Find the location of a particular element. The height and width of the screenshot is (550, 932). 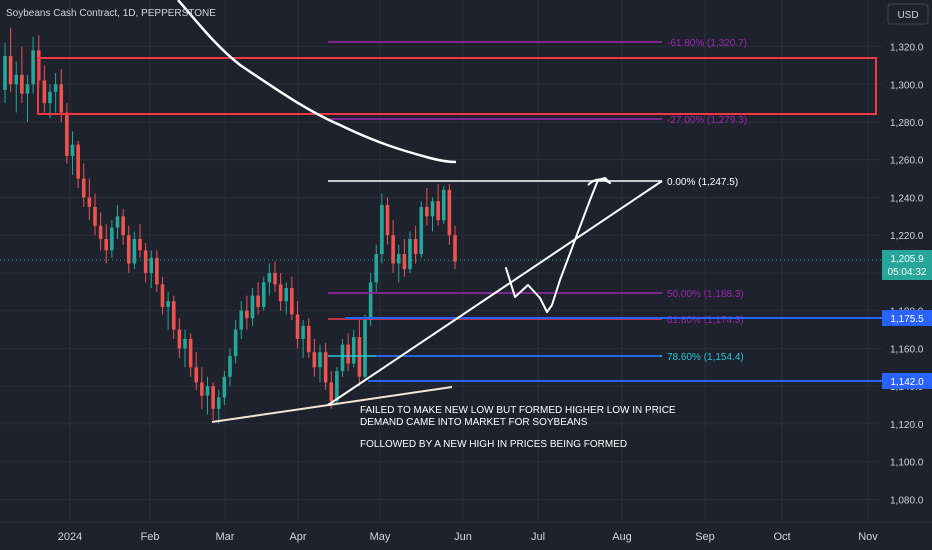

y-tick-label: 1,300.0 is located at coordinates (907, 85).